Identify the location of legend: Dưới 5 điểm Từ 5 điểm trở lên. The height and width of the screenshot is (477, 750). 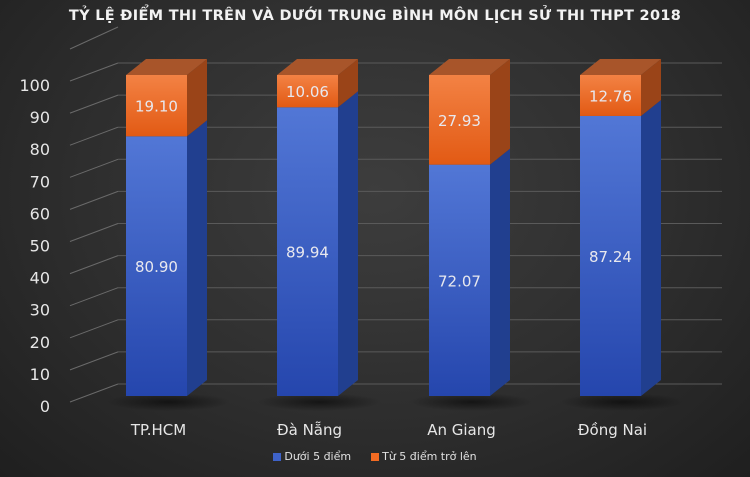
(375, 456).